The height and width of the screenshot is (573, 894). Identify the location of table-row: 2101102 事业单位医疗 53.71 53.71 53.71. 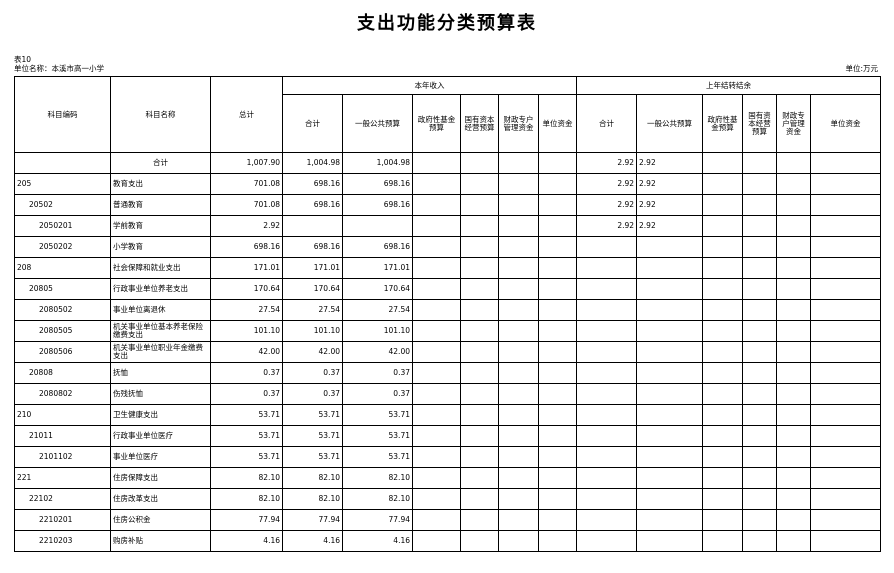
(448, 457).